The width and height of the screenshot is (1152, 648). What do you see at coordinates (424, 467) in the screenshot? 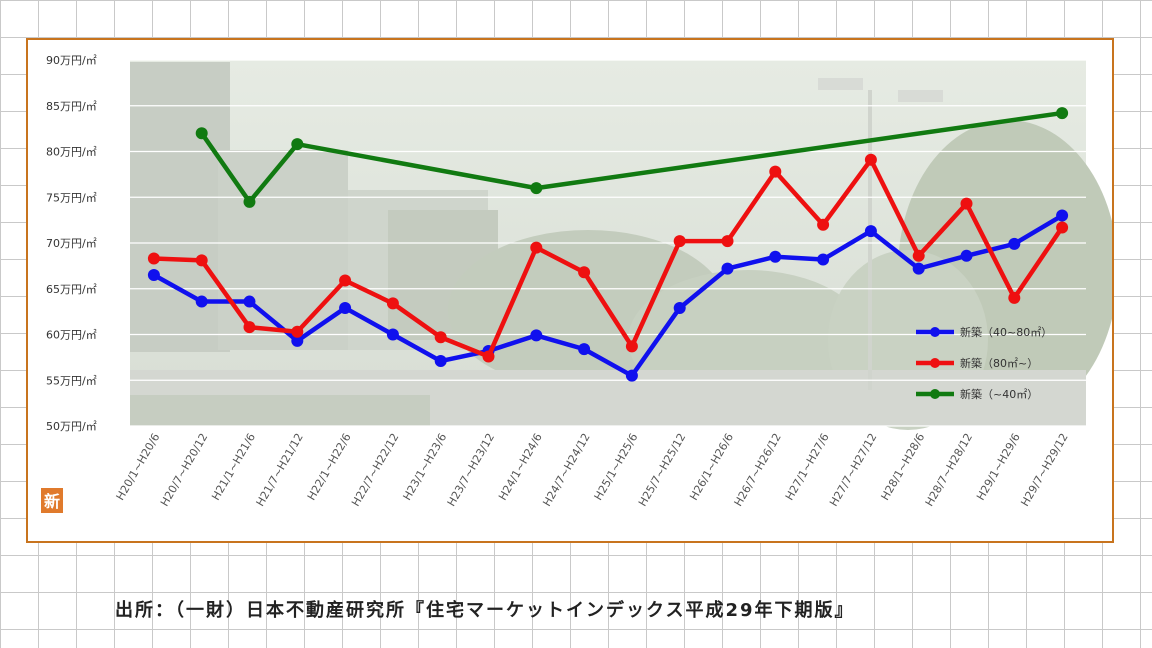
I see `x-tick-label: H23/1~H23/6` at bounding box center [424, 467].